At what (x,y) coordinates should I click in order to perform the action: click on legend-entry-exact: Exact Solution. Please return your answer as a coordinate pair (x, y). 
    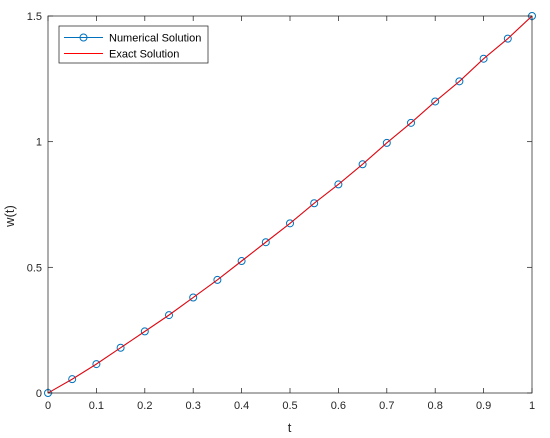
    Looking at the image, I should click on (121, 55).